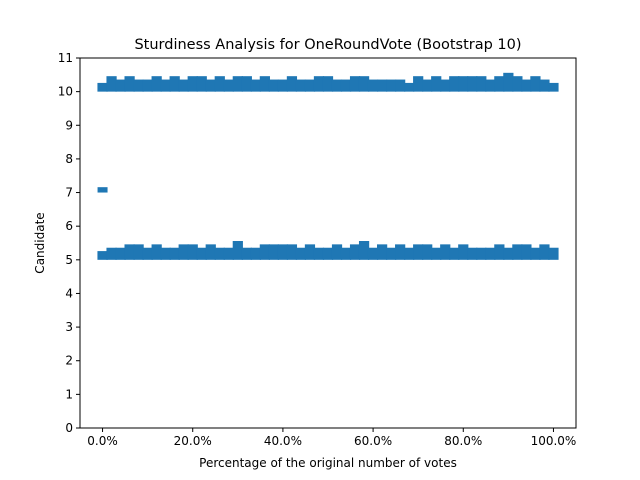 The image size is (640, 480). What do you see at coordinates (463, 441) in the screenshot?
I see `x-tick-label: 80.0%` at bounding box center [463, 441].